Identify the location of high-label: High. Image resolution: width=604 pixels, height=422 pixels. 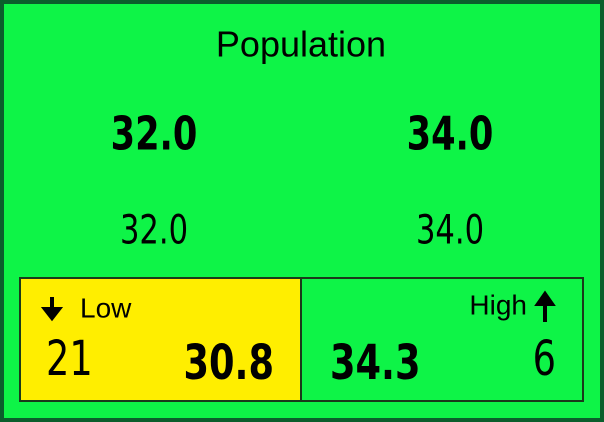
(498, 304).